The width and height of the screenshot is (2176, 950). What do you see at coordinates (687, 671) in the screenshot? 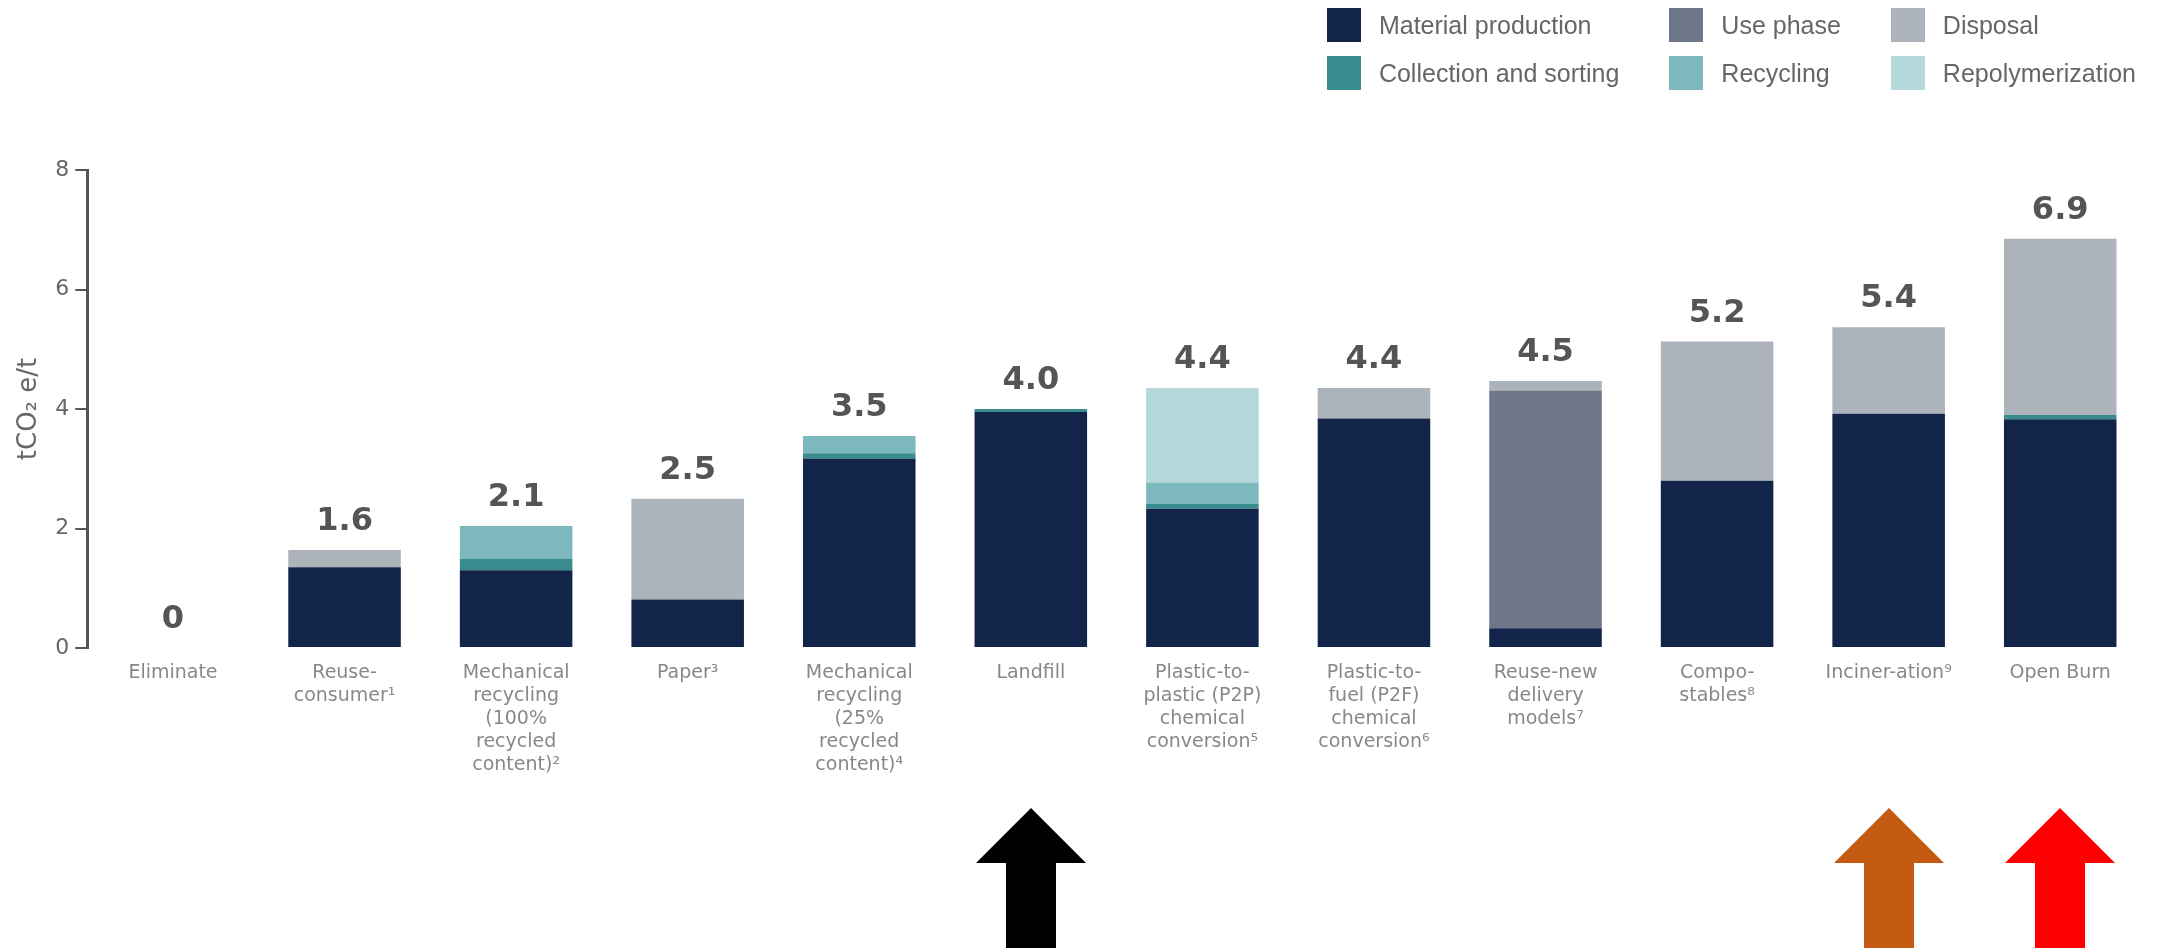
I see `x-tick-label: Paper³` at bounding box center [687, 671].